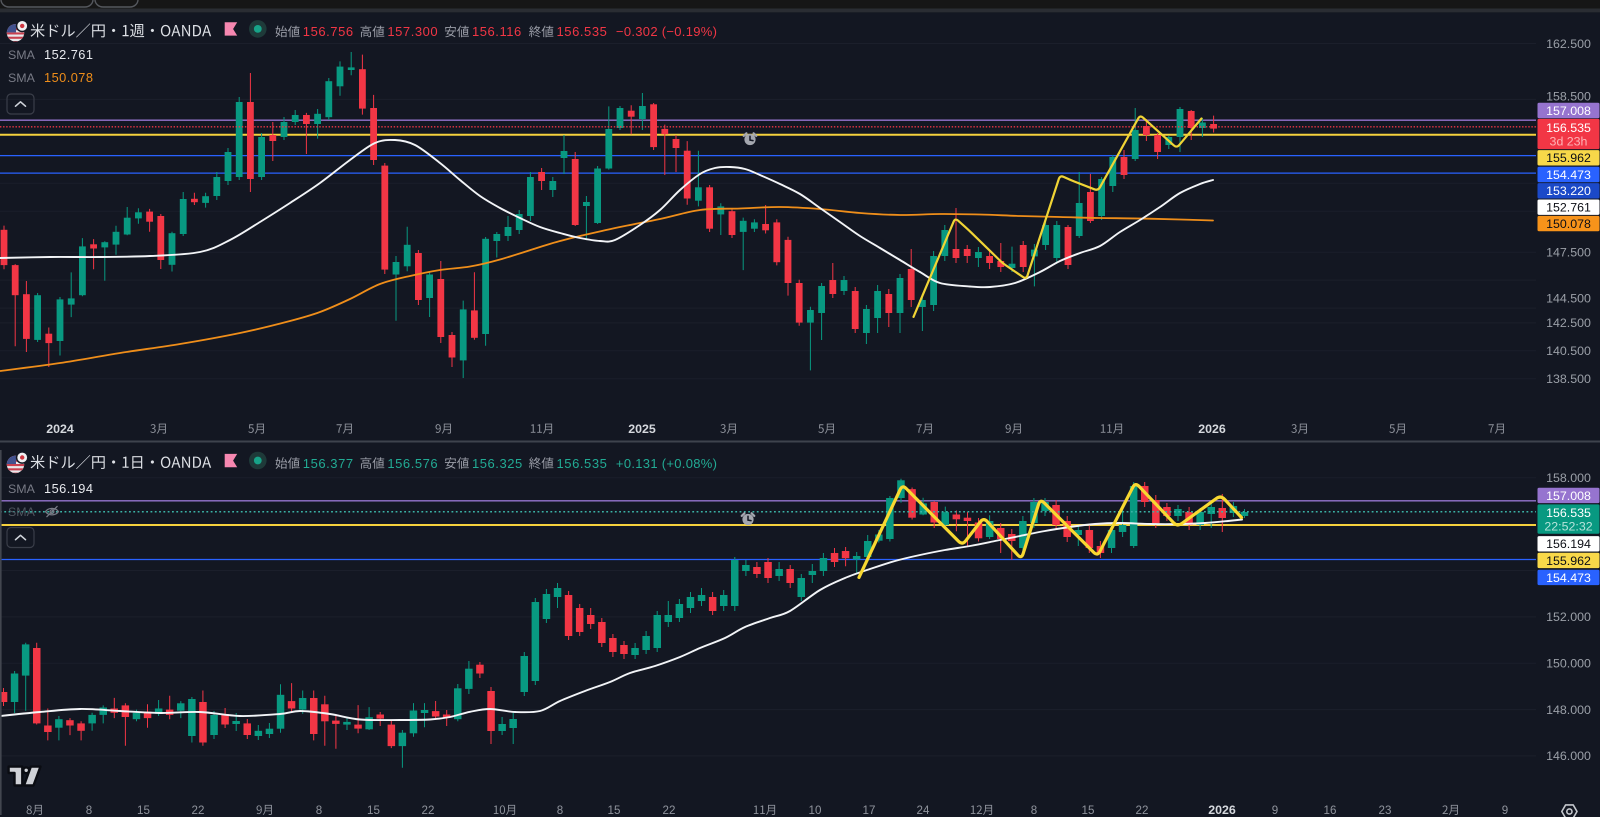  Describe the element at coordinates (328, 31) in the screenshot. I see `svg-text: 156.756` at that location.